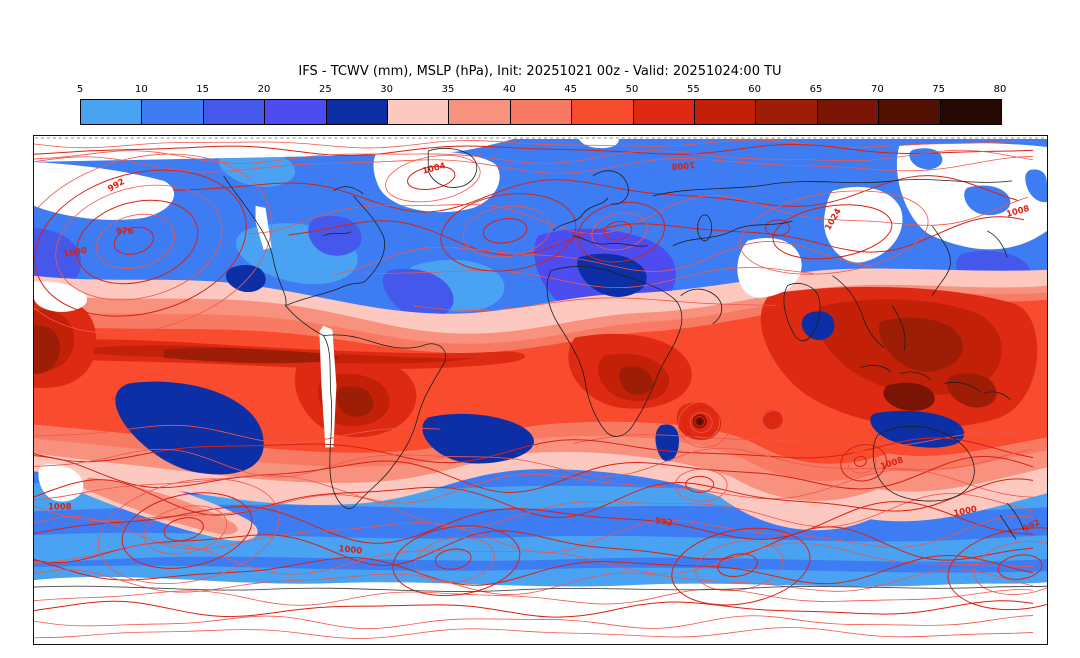 The image size is (1080, 658). What do you see at coordinates (693, 89) in the screenshot?
I see `colorbar-tick: 55` at bounding box center [693, 89].